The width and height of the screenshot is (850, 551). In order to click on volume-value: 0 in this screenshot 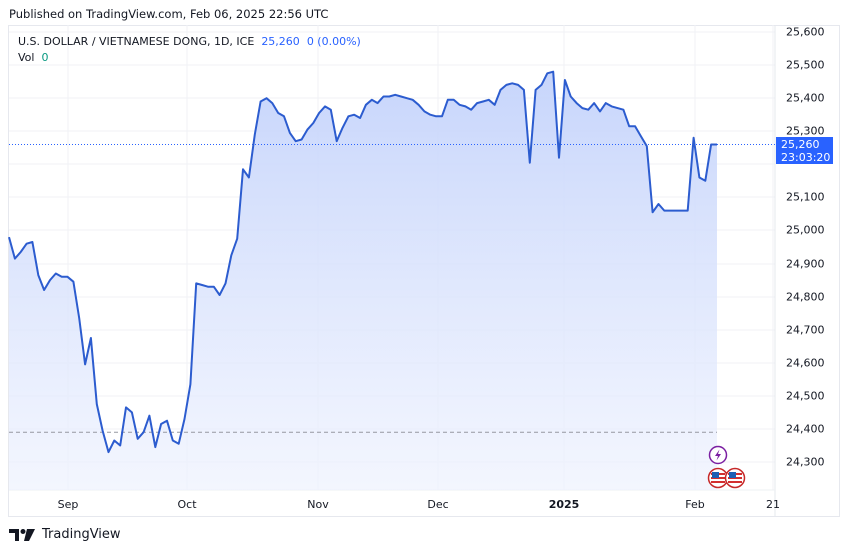, I will do `click(45, 57)`.